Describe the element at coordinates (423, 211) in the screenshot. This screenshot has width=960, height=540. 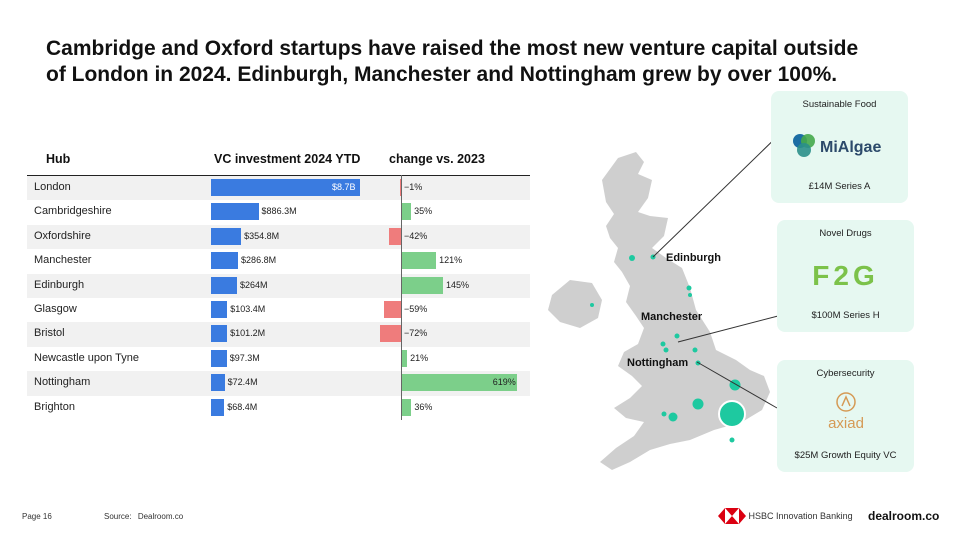
I see `change-value: 35%` at that location.